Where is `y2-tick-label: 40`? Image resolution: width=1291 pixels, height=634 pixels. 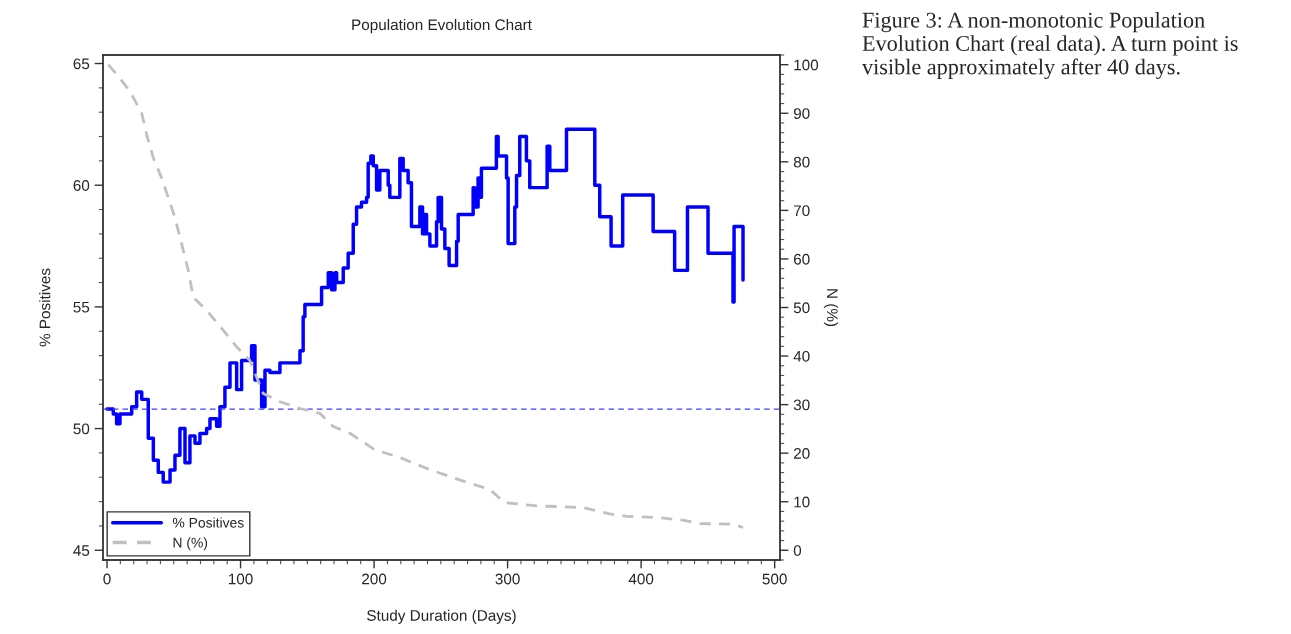 y2-tick-label: 40 is located at coordinates (801, 356).